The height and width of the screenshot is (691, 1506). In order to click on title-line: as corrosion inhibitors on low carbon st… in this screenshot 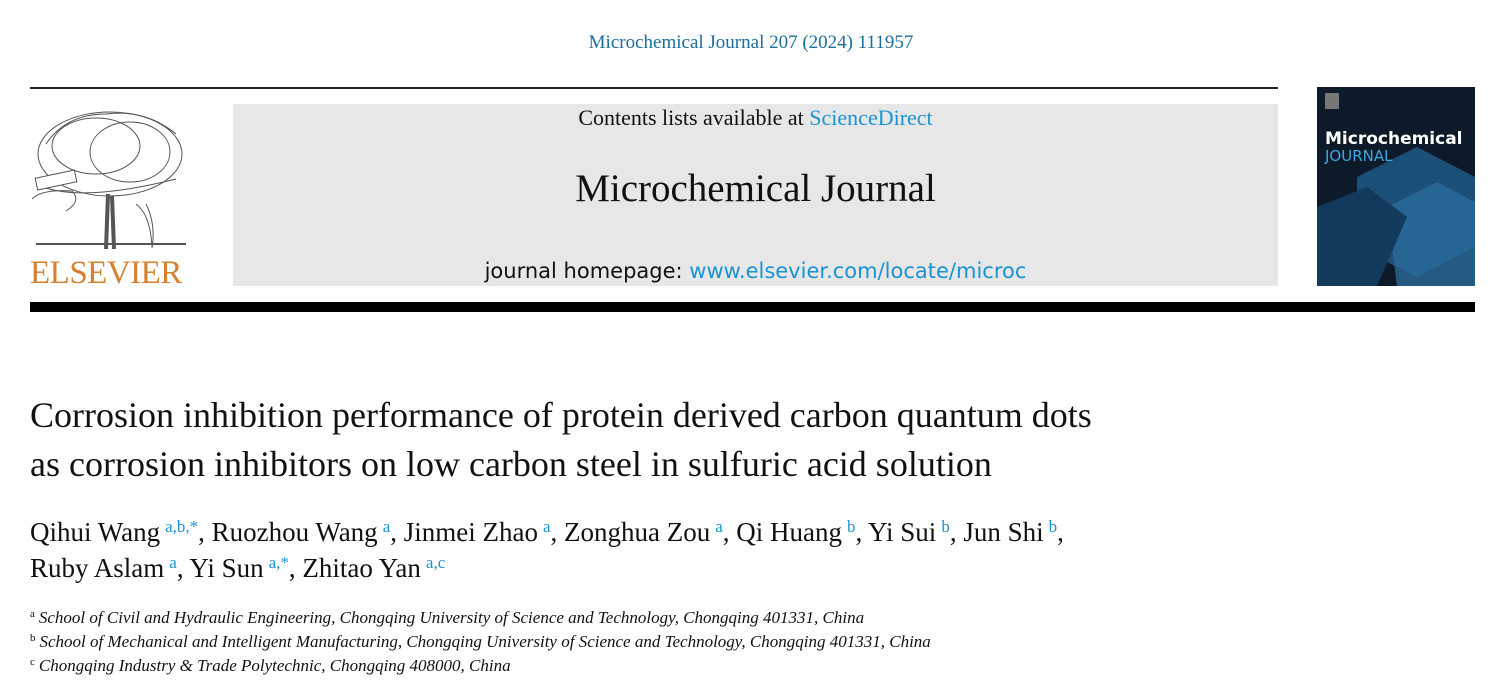, I will do `click(511, 464)`.